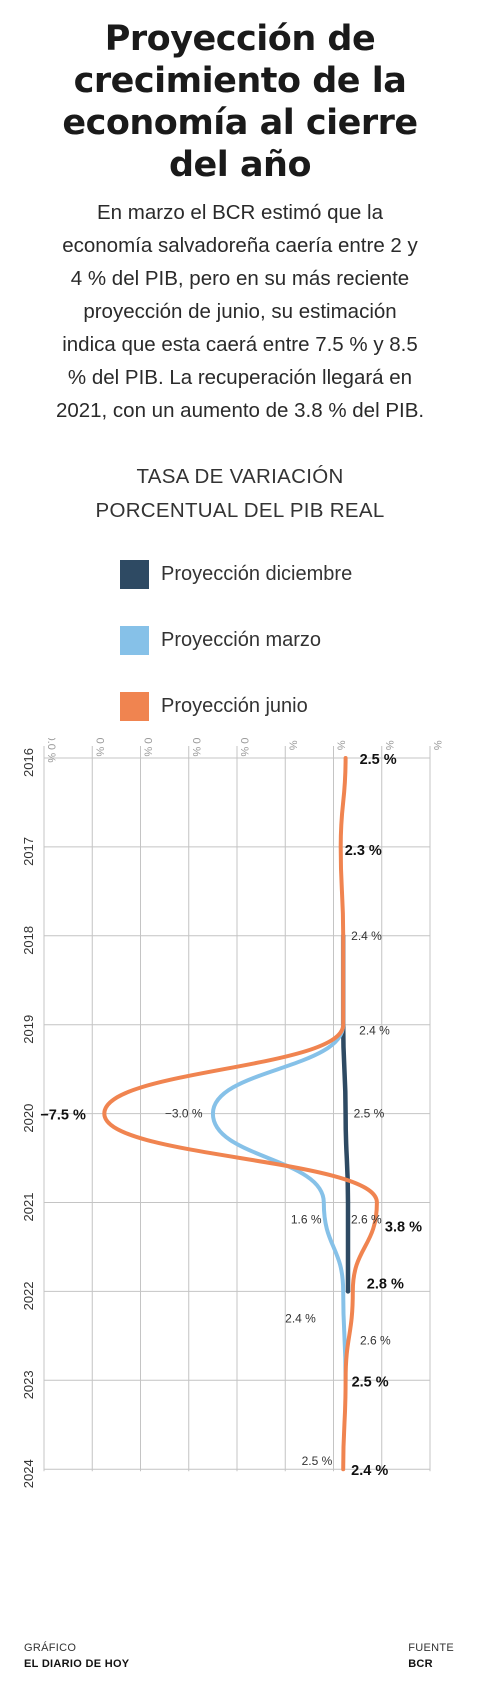  I want to click on value-tick-label: 6.0 %, so click(437, 744).